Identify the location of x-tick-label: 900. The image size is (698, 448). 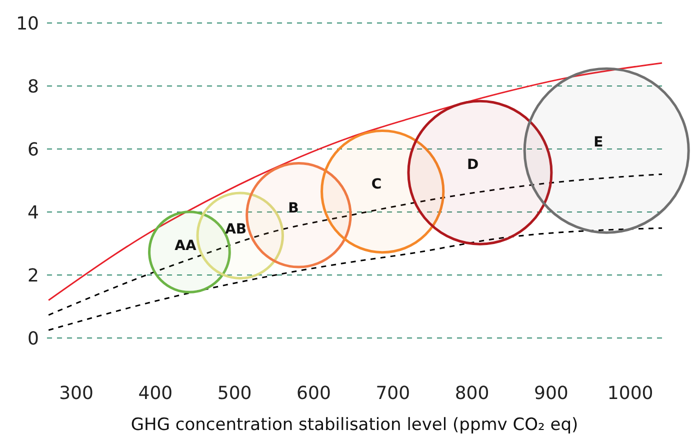
(551, 393).